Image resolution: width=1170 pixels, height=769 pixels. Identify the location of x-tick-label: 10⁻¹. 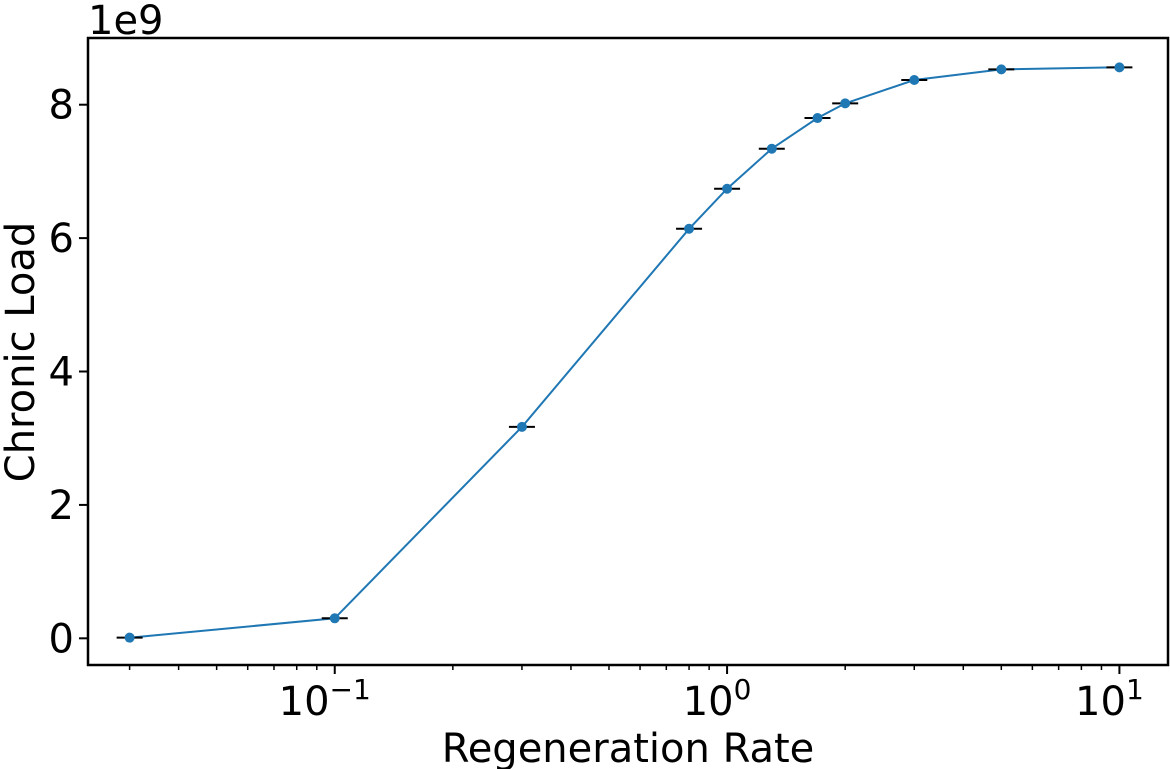
(325, 699).